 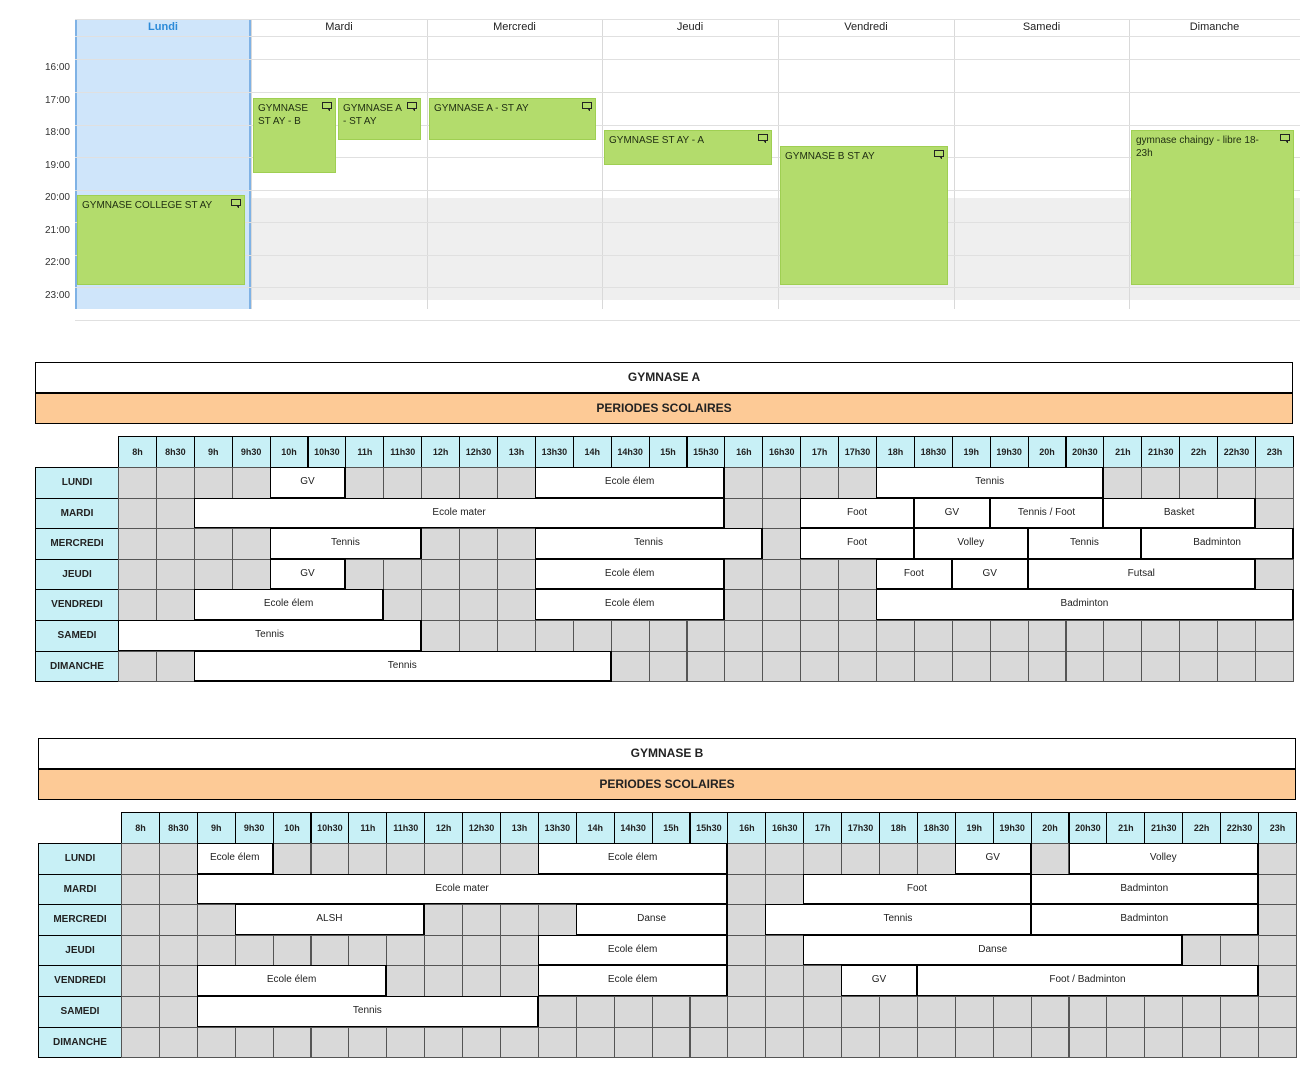 What do you see at coordinates (339, 164) in the screenshot?
I see `day-column-mardi` at bounding box center [339, 164].